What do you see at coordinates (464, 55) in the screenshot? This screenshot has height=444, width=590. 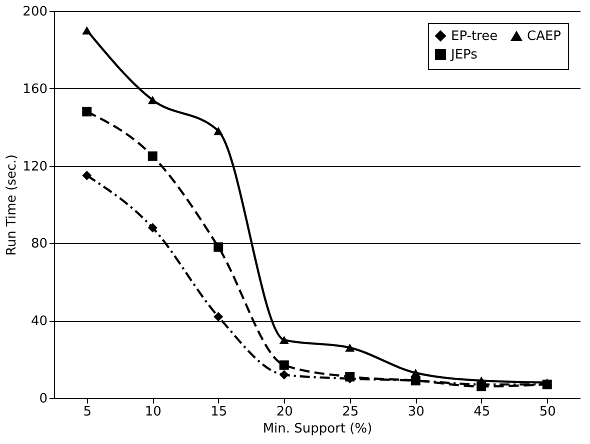 I see `legend-label: JEPs` at bounding box center [464, 55].